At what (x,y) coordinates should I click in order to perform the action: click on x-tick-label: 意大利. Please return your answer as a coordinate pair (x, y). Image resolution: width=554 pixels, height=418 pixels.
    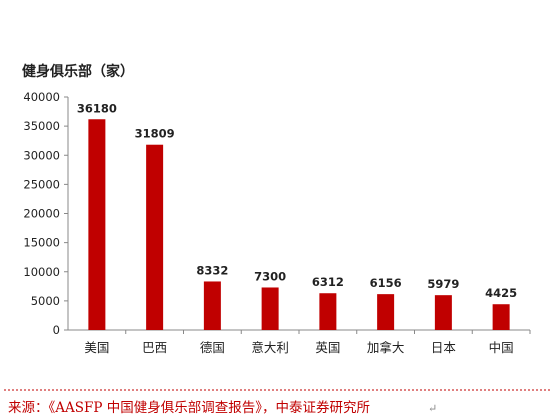
    Looking at the image, I should click on (270, 347).